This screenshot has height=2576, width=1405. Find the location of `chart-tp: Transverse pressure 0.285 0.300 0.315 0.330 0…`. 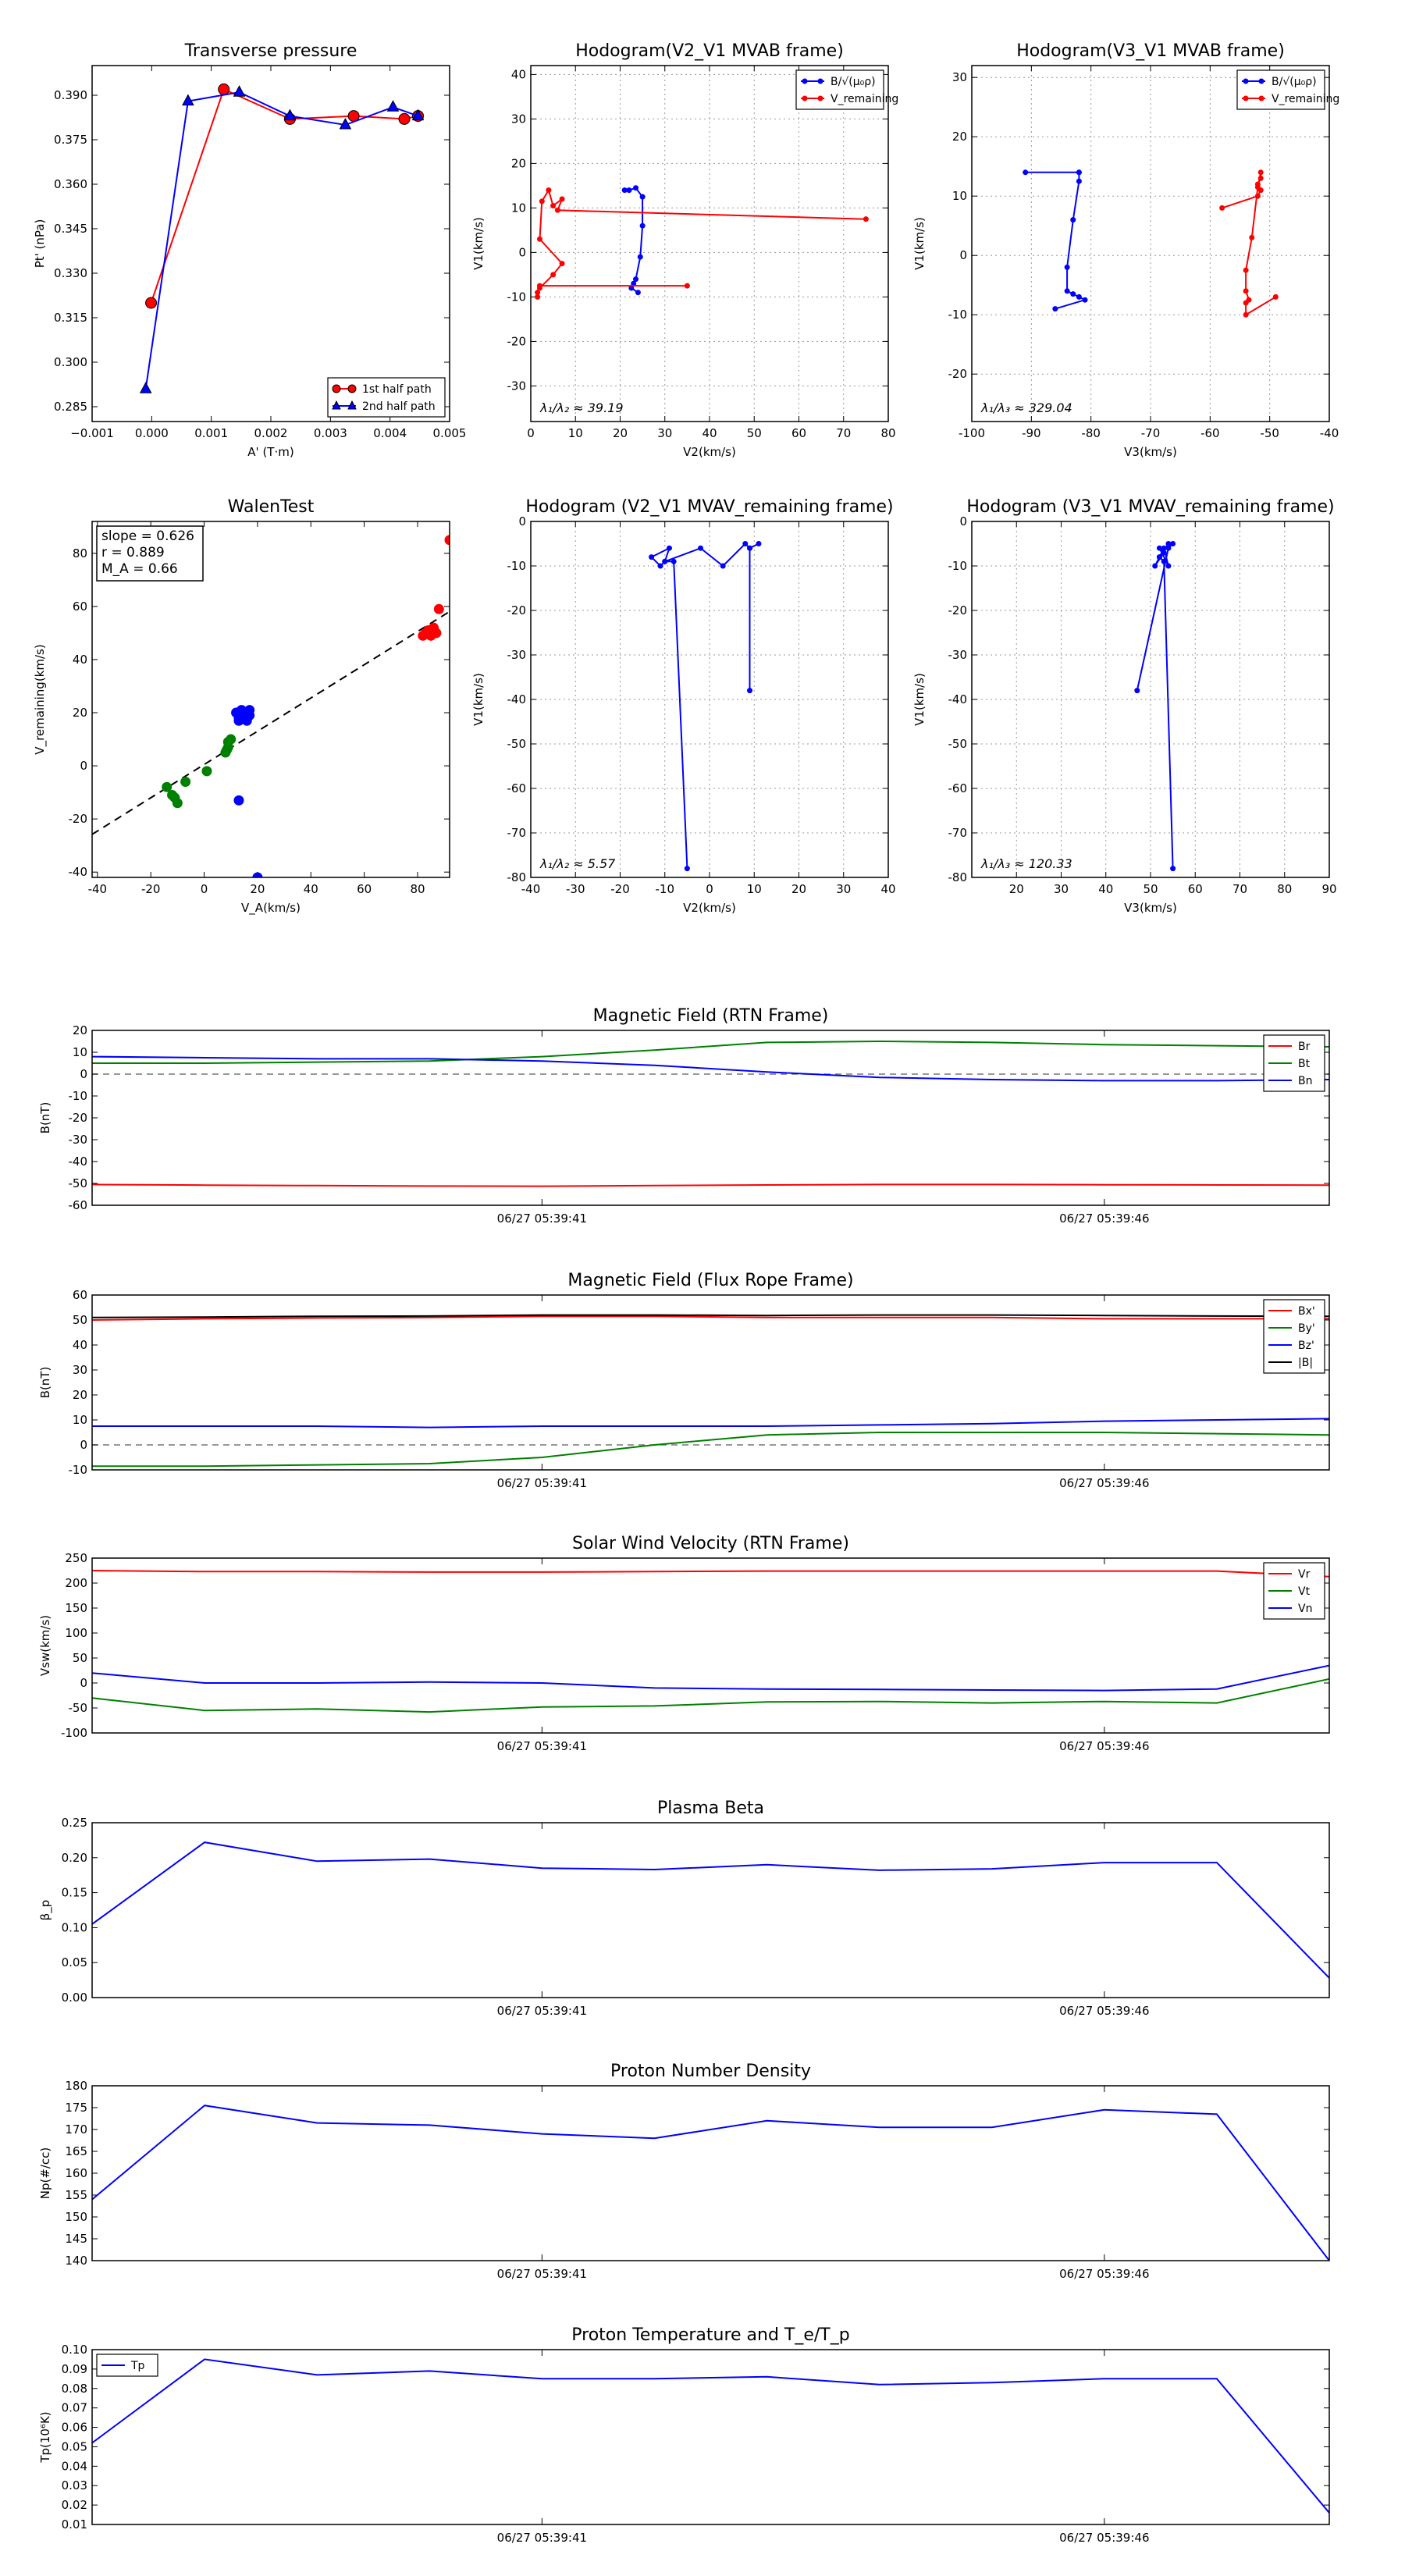

chart-tp: Transverse pressure 0.285 0.300 0.315 0.330 0… is located at coordinates (250, 250).